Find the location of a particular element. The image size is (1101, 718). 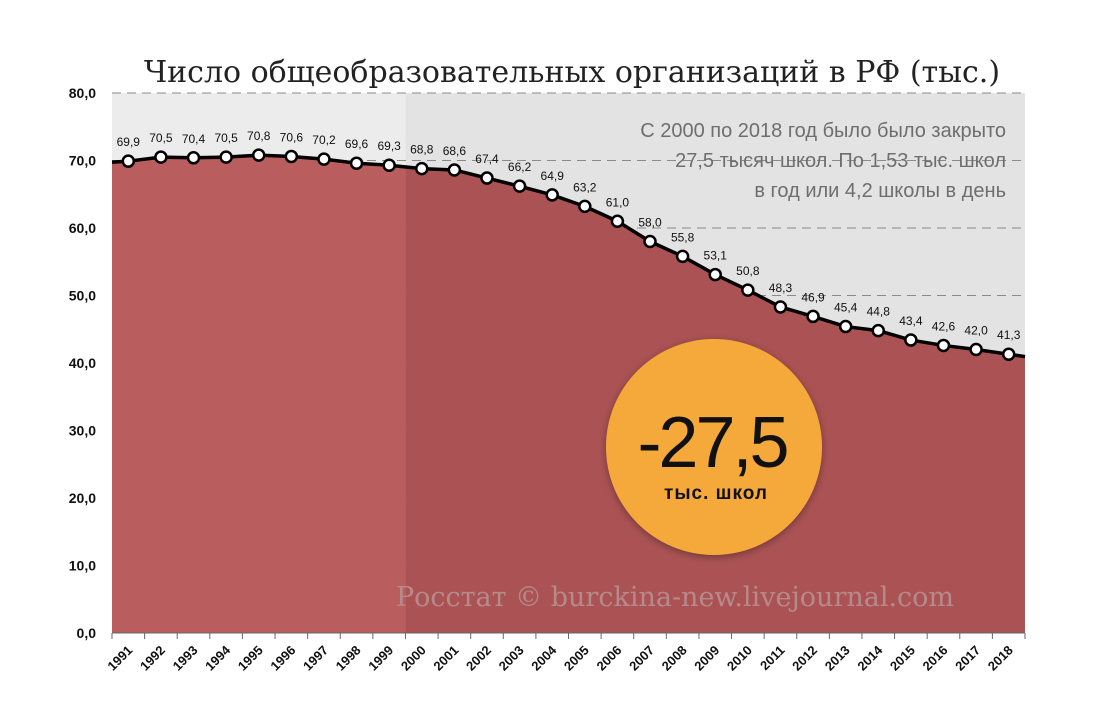

source-watermark: Росстат © burckina-new.livejournal.com is located at coordinates (675, 597).